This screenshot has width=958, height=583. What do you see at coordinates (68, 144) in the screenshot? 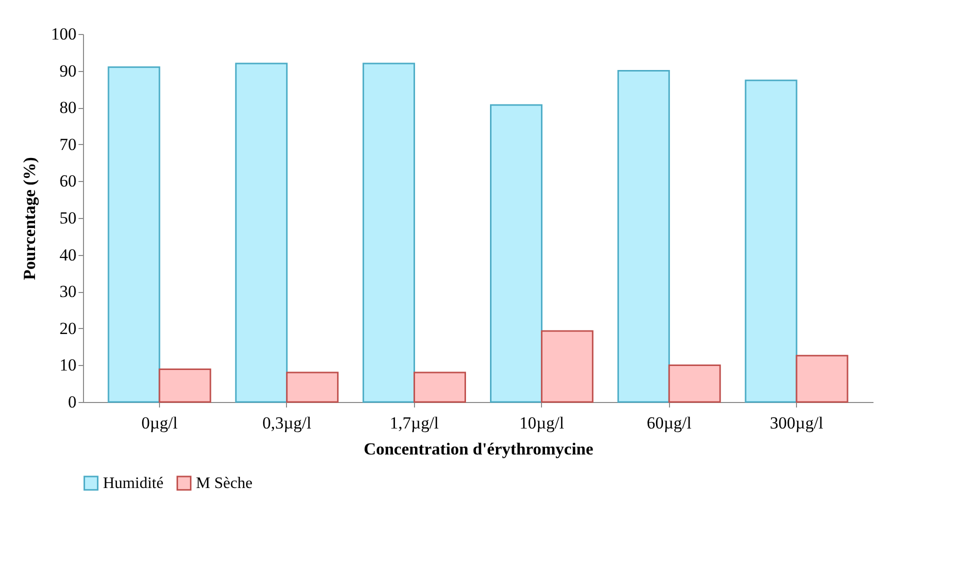
I see `y-tick-label: 70` at bounding box center [68, 144].